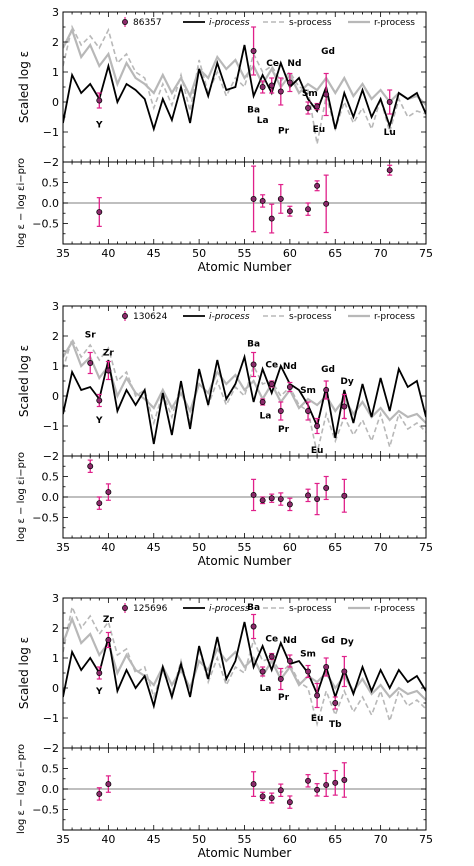  Describe the element at coordinates (55, 688) in the screenshot. I see `y-tick-label: 0` at that location.